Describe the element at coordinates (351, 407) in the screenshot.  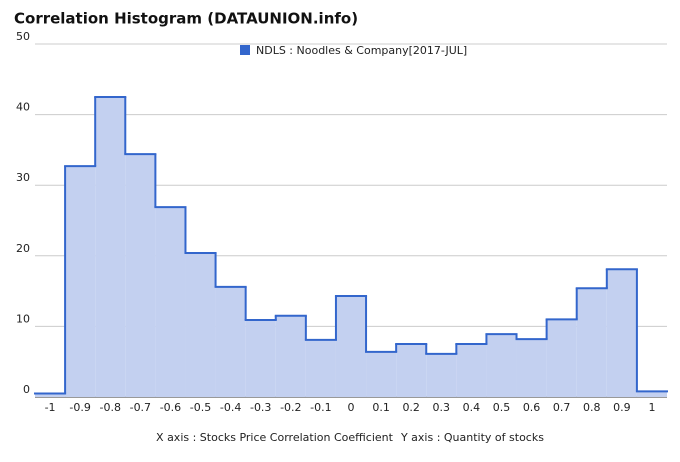
I see `x-tick-label: 0` at that location.